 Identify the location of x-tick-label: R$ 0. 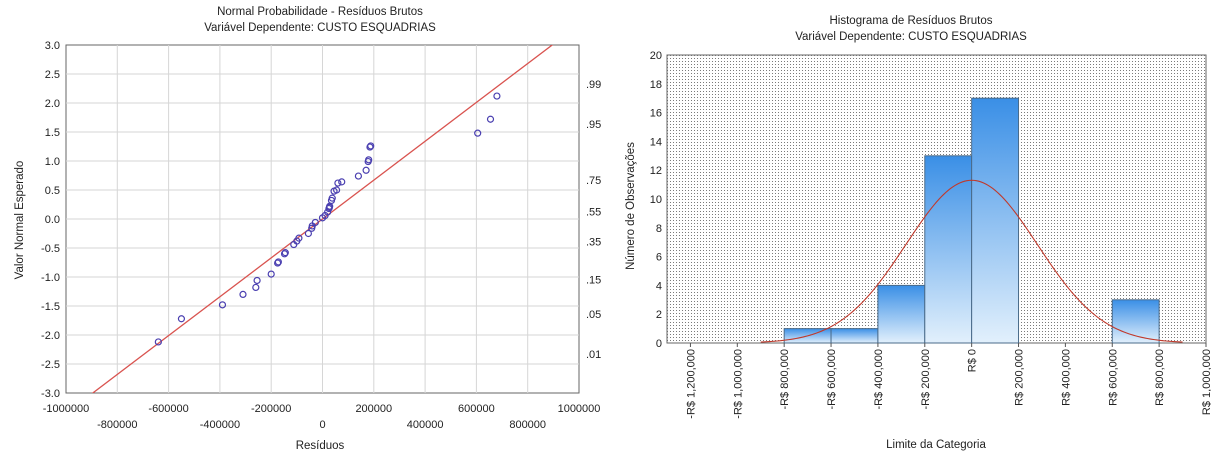
(973, 360).